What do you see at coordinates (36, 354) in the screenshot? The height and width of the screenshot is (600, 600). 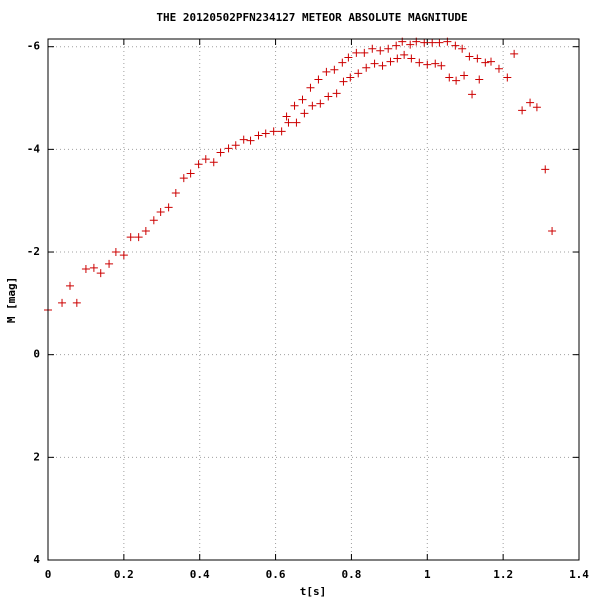 I see `y-tick-label: 0` at bounding box center [36, 354].